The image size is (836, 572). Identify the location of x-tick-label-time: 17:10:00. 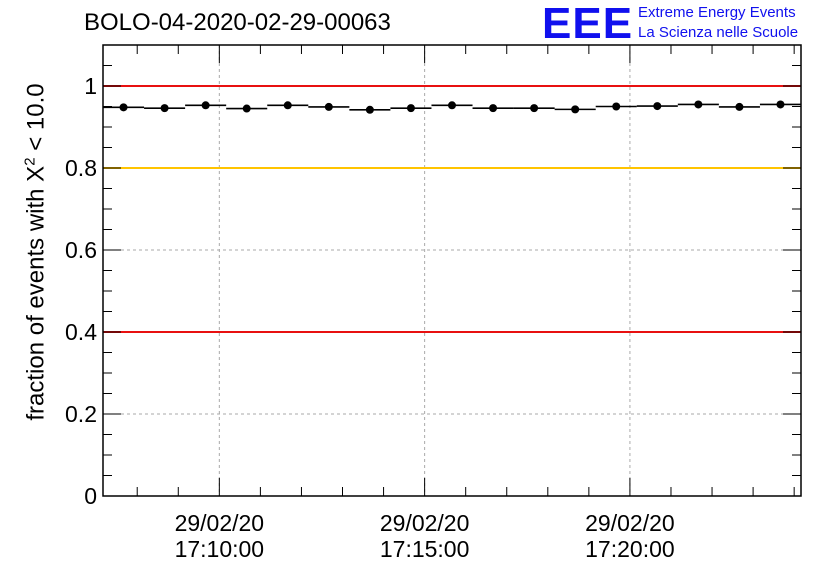
(220, 549).